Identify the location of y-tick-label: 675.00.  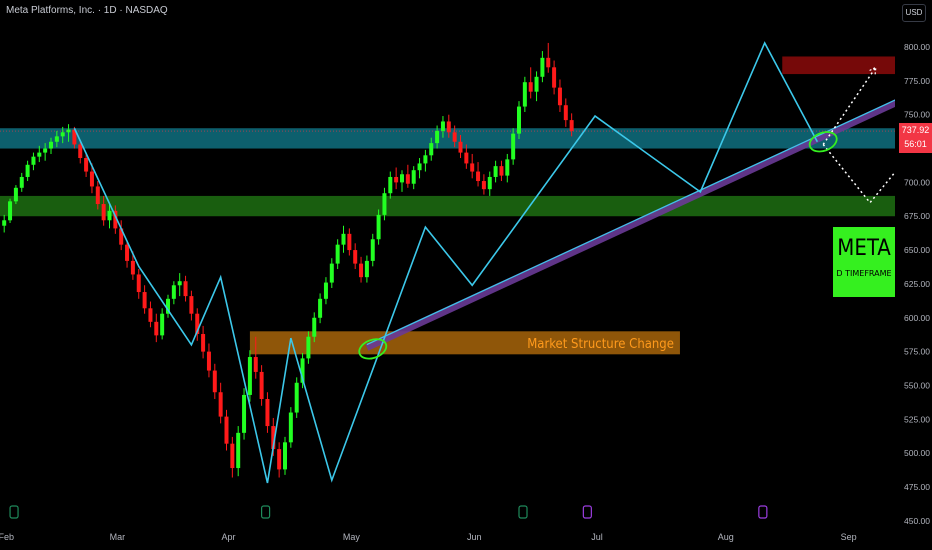
(917, 216).